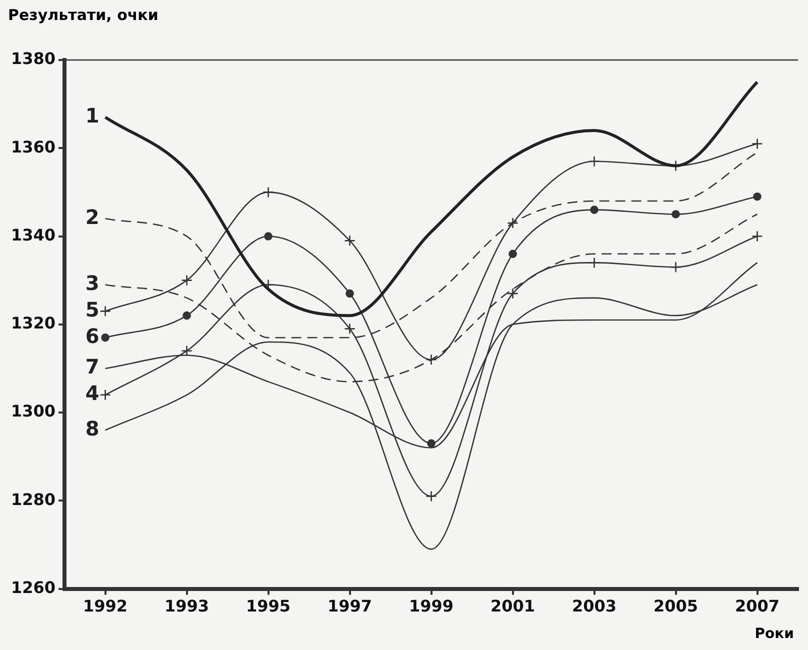  Describe the element at coordinates (33, 411) in the screenshot. I see `y-tick-label: 1300` at that location.